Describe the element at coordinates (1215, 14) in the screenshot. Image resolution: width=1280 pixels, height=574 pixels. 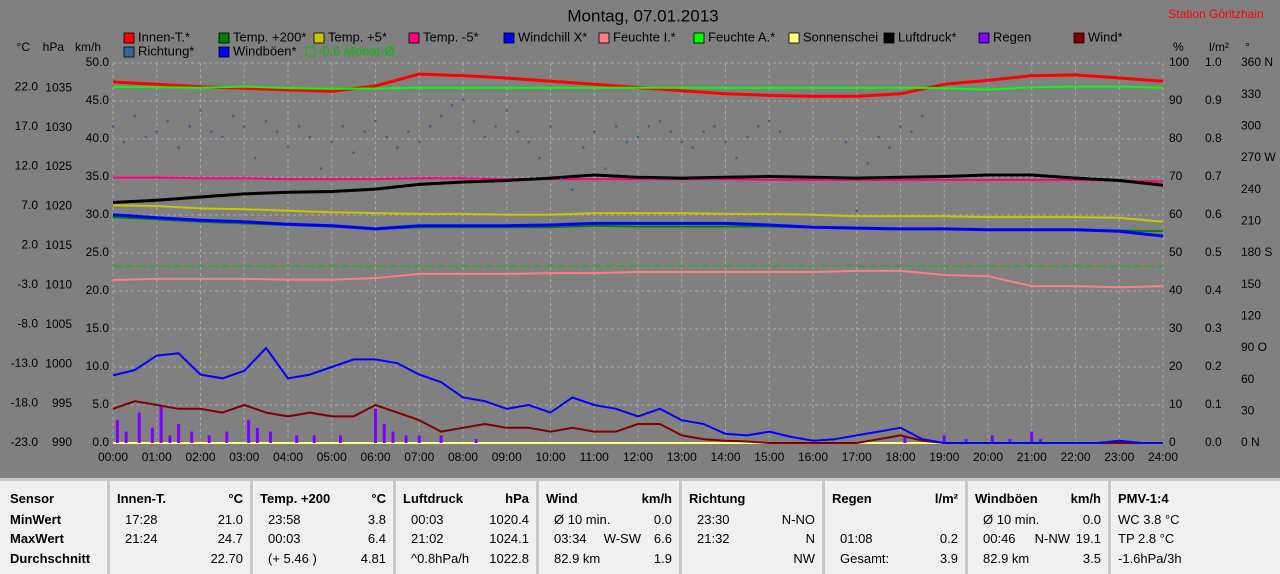
I see `station-name: Station Göritzhain` at that location.